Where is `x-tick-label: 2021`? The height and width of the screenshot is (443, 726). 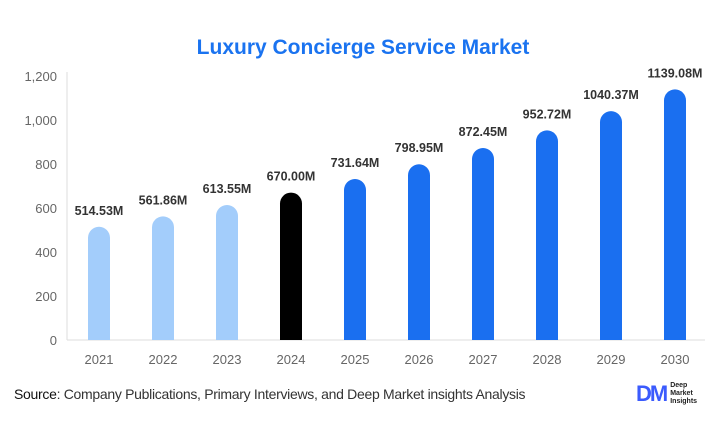
x-tick-label: 2021 is located at coordinates (99, 359).